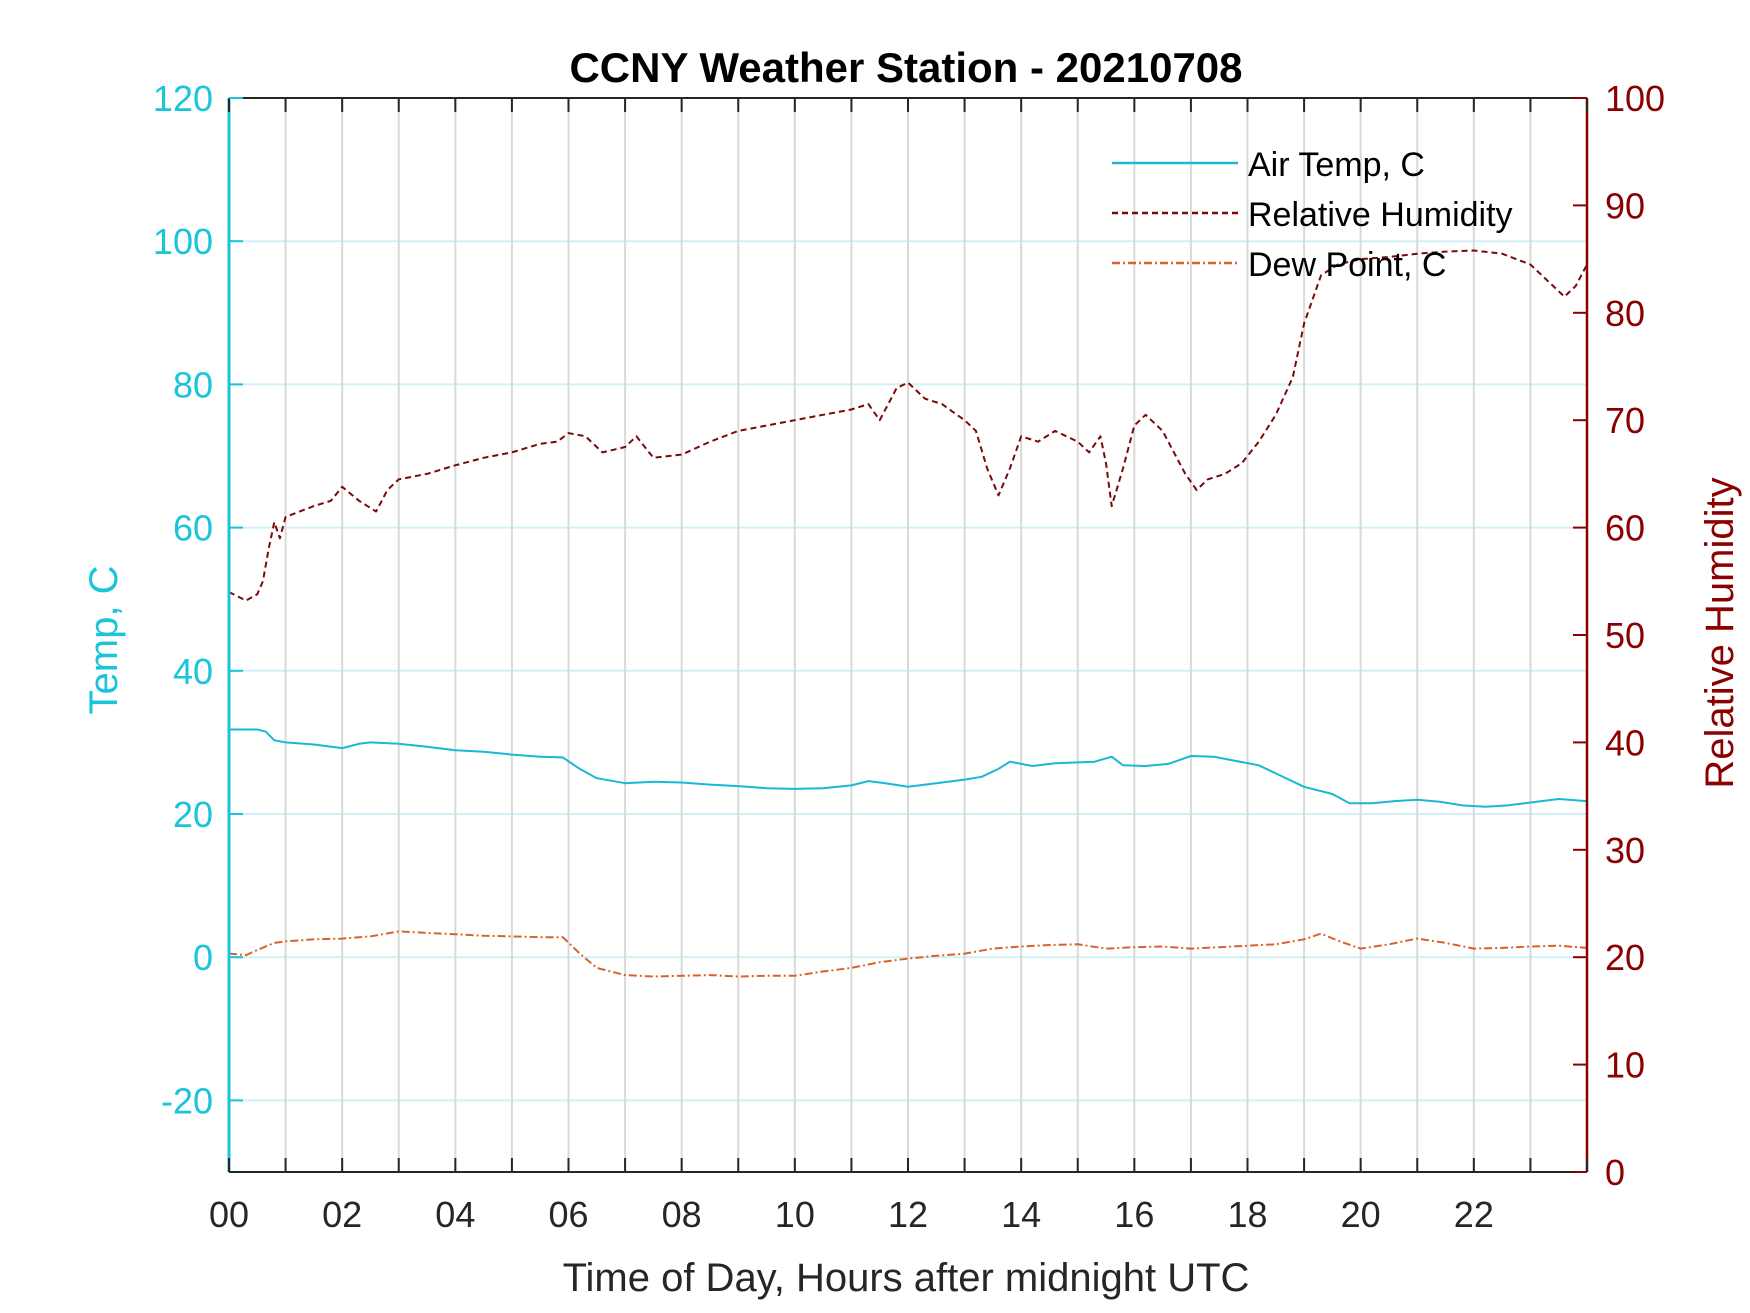 This screenshot has width=1750, height=1313. What do you see at coordinates (455, 1214) in the screenshot?
I see `x-tick-label: 04` at bounding box center [455, 1214].